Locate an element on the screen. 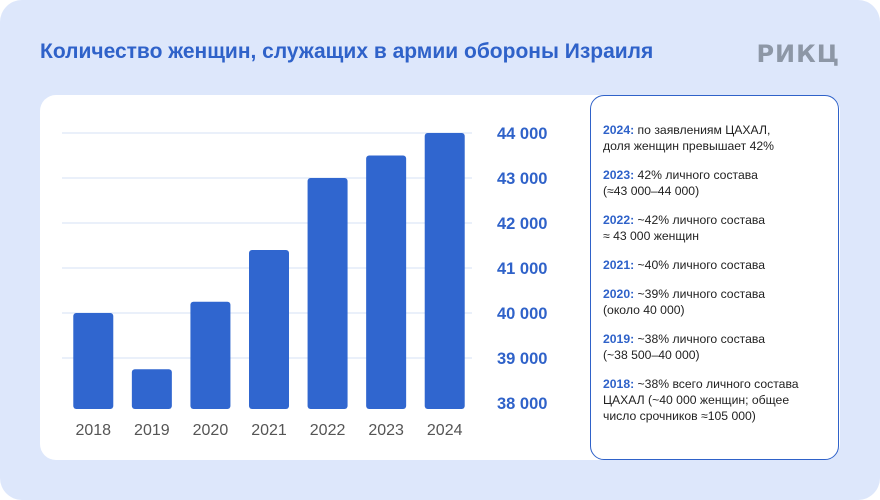 The height and width of the screenshot is (500, 880). x-tick-label: 2019 is located at coordinates (152, 430).